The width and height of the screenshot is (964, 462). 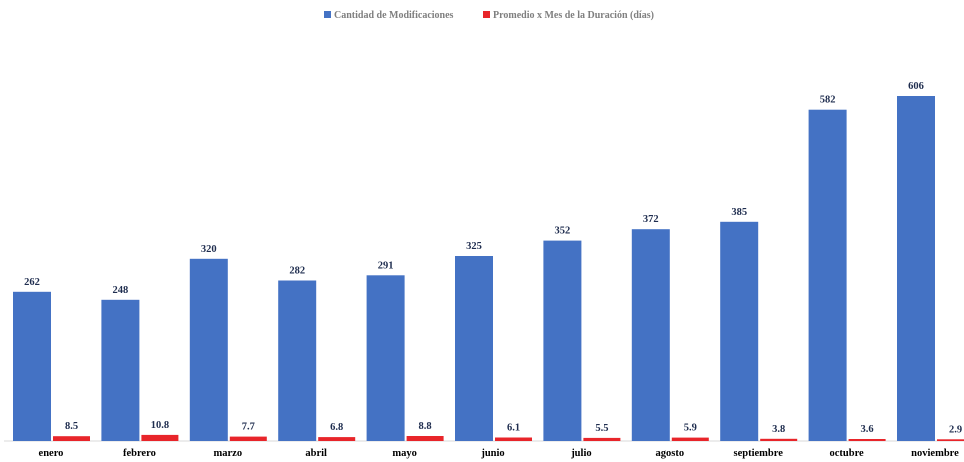 What do you see at coordinates (827, 275) in the screenshot?
I see `bar-modificaciones-octubre` at bounding box center [827, 275].